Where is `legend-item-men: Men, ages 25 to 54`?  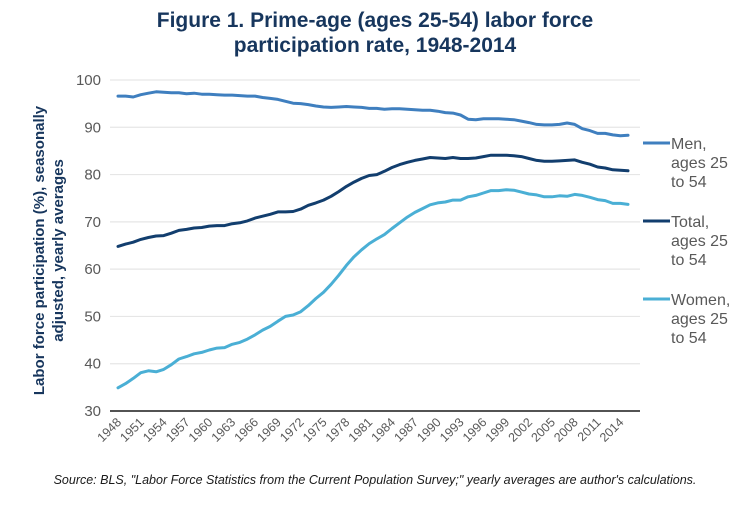
legend-item-men: Men, ages 25 to 54 is located at coordinates (685, 163).